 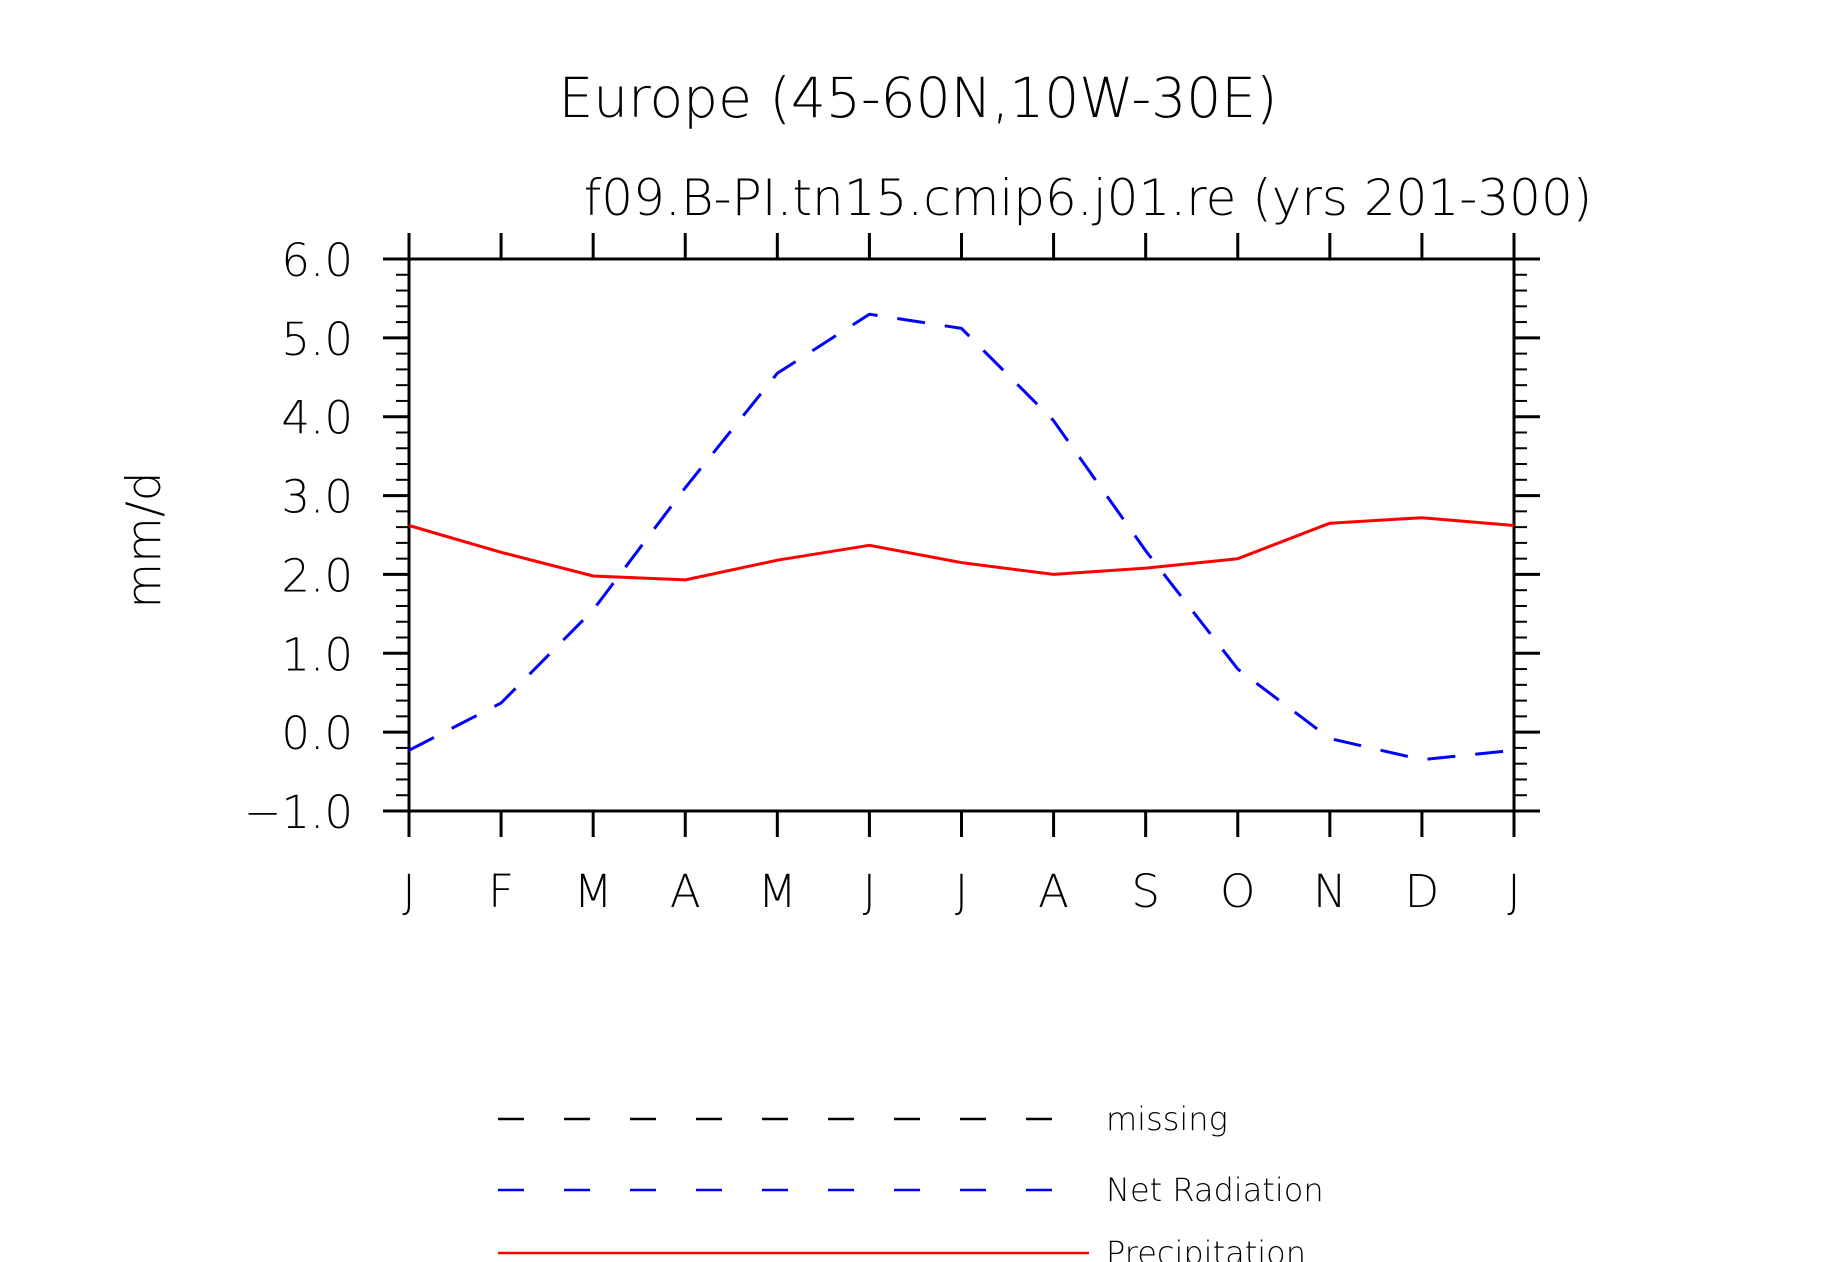 What do you see at coordinates (317, 497) in the screenshot?
I see `y-tick-label: 3.0` at bounding box center [317, 497].